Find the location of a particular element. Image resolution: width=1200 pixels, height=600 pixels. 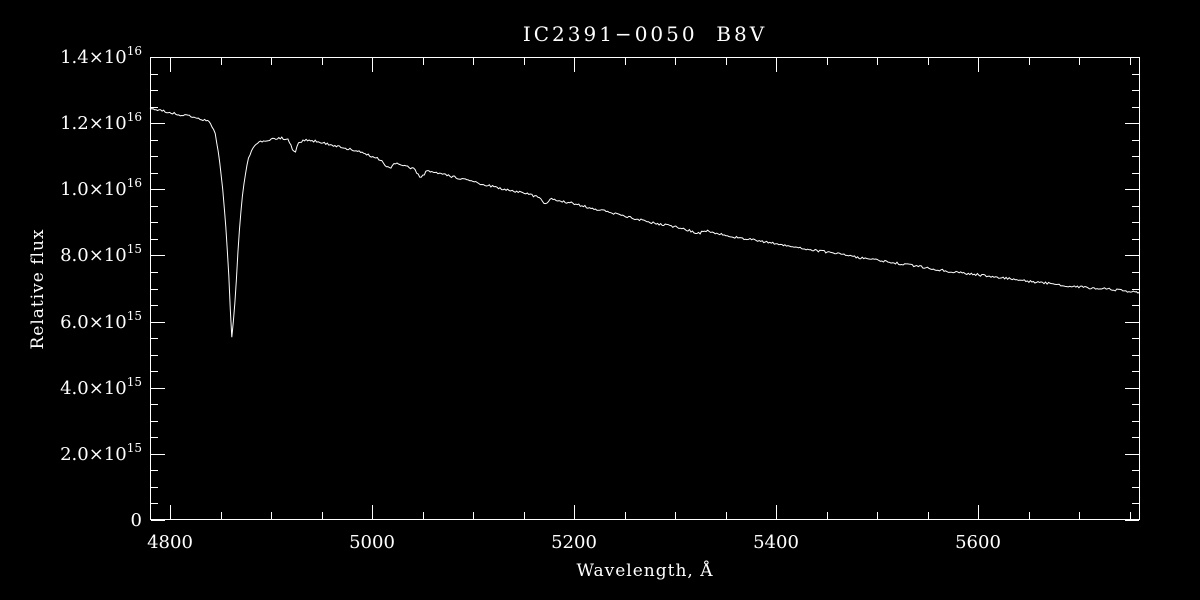

y-tick-label: 2.0×10¹⁵ is located at coordinates (101, 453).